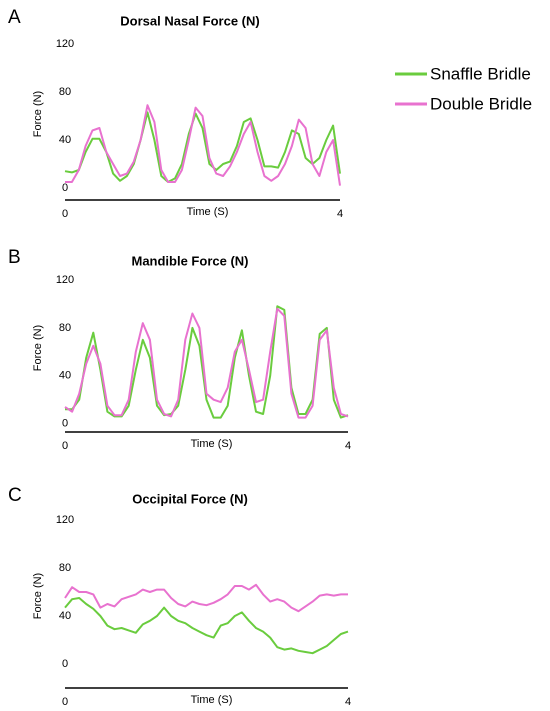 The height and width of the screenshot is (711, 550). Describe the element at coordinates (480, 73) in the screenshot. I see `legend-label: Snaffle Bridle` at that location.